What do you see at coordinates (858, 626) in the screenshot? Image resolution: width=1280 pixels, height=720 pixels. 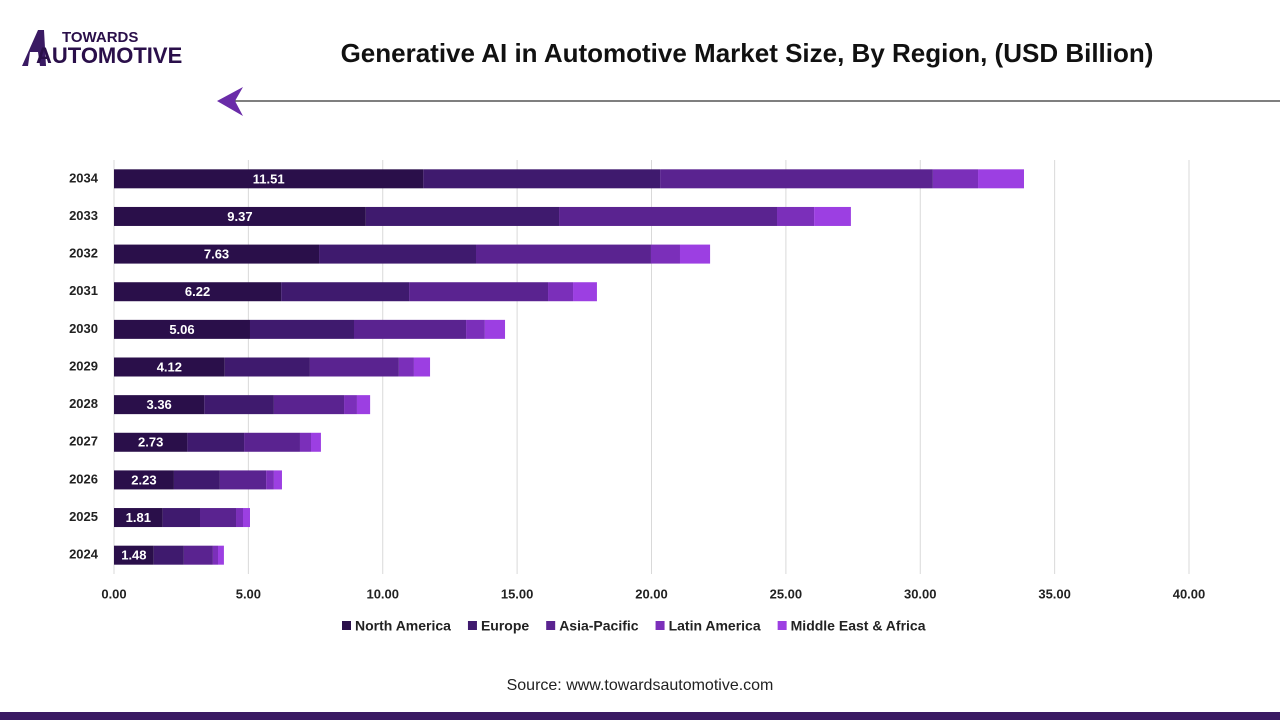 I see `legend-label: Middle East & Africa` at bounding box center [858, 626].